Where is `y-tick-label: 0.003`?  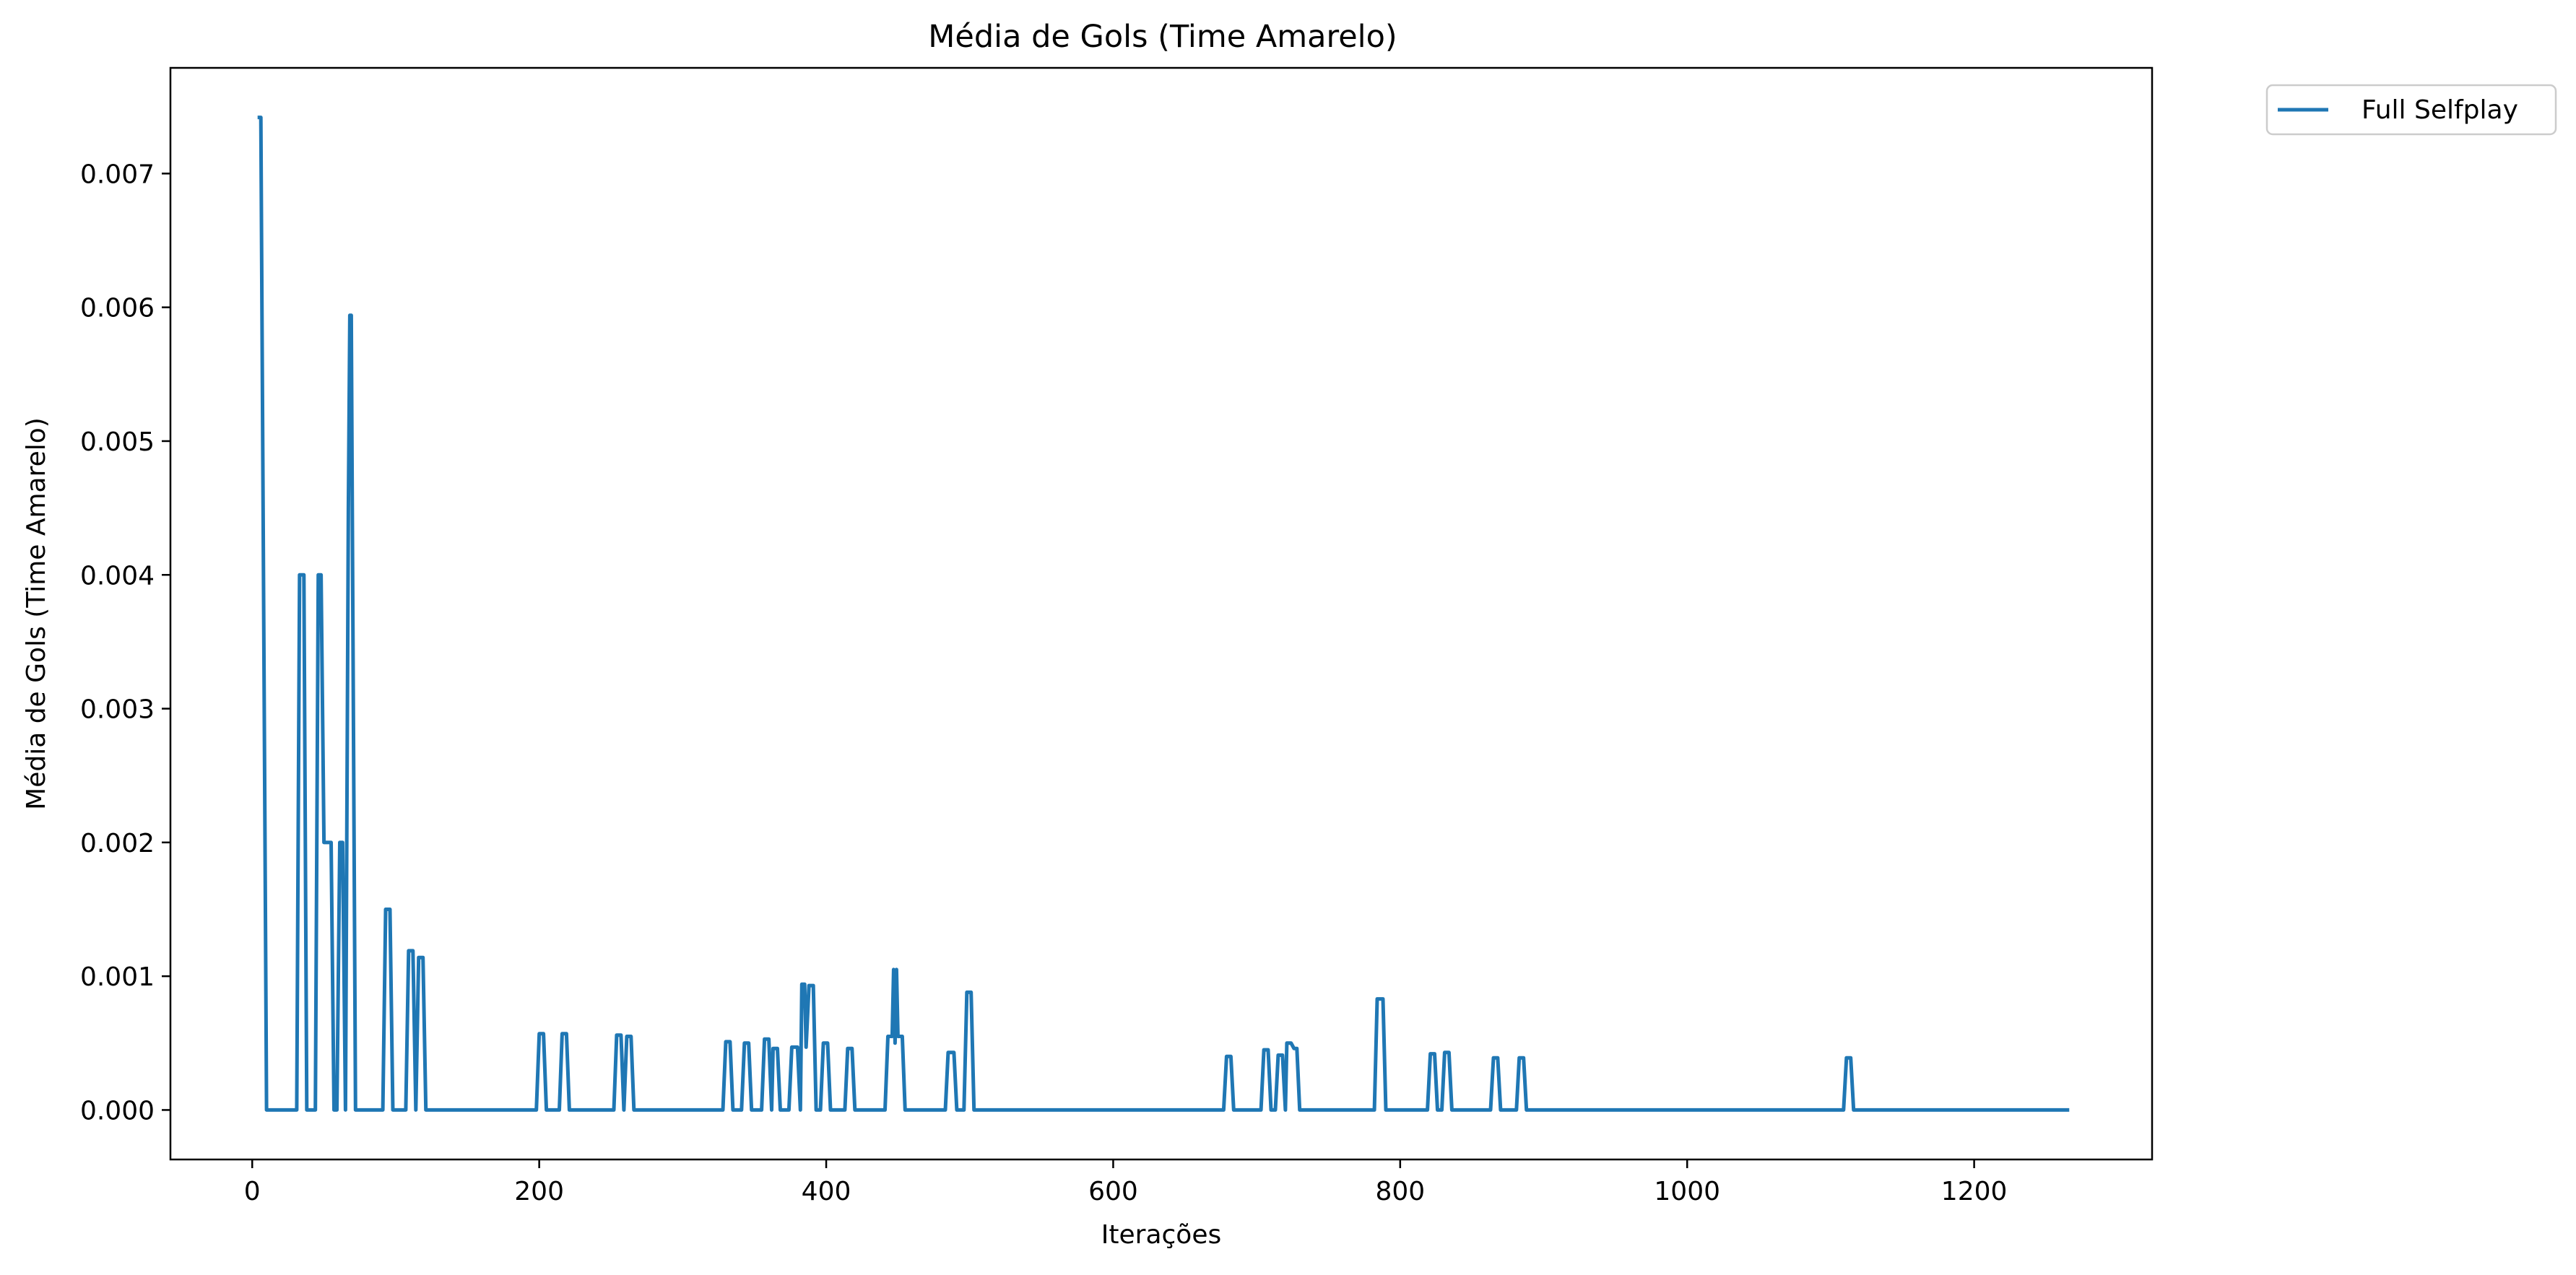
y-tick-label: 0.003 is located at coordinates (117, 710).